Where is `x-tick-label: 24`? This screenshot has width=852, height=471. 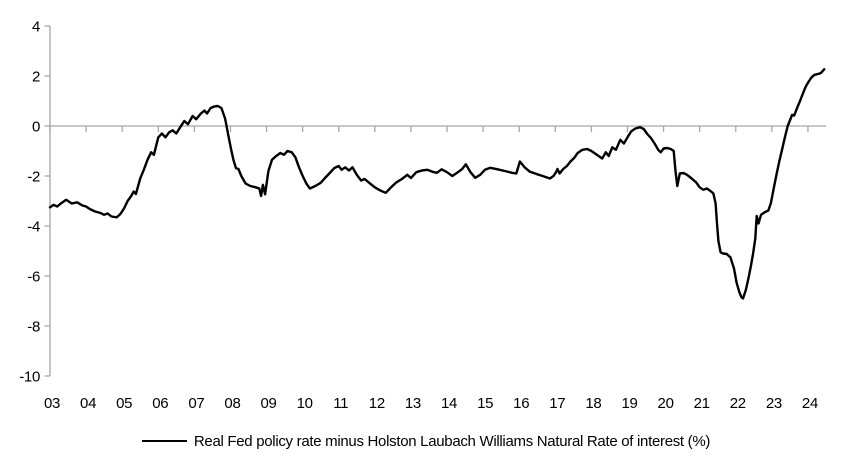 x-tick-label: 24 is located at coordinates (810, 403).